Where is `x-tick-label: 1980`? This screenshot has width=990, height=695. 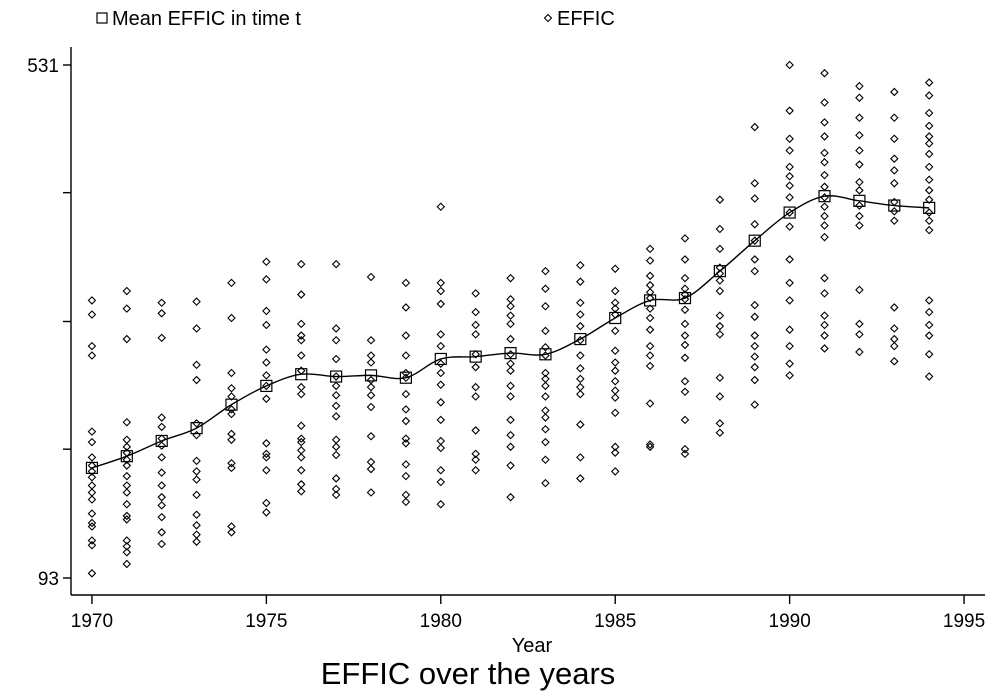 x-tick-label: 1980 is located at coordinates (441, 621).